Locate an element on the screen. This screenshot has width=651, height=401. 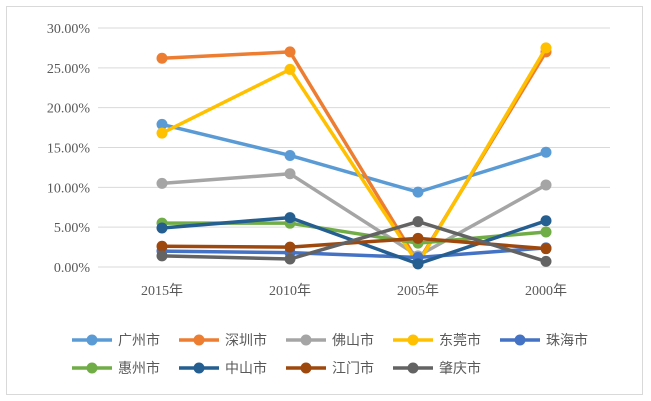
legend-label: 佛山市 is located at coordinates (353, 340).